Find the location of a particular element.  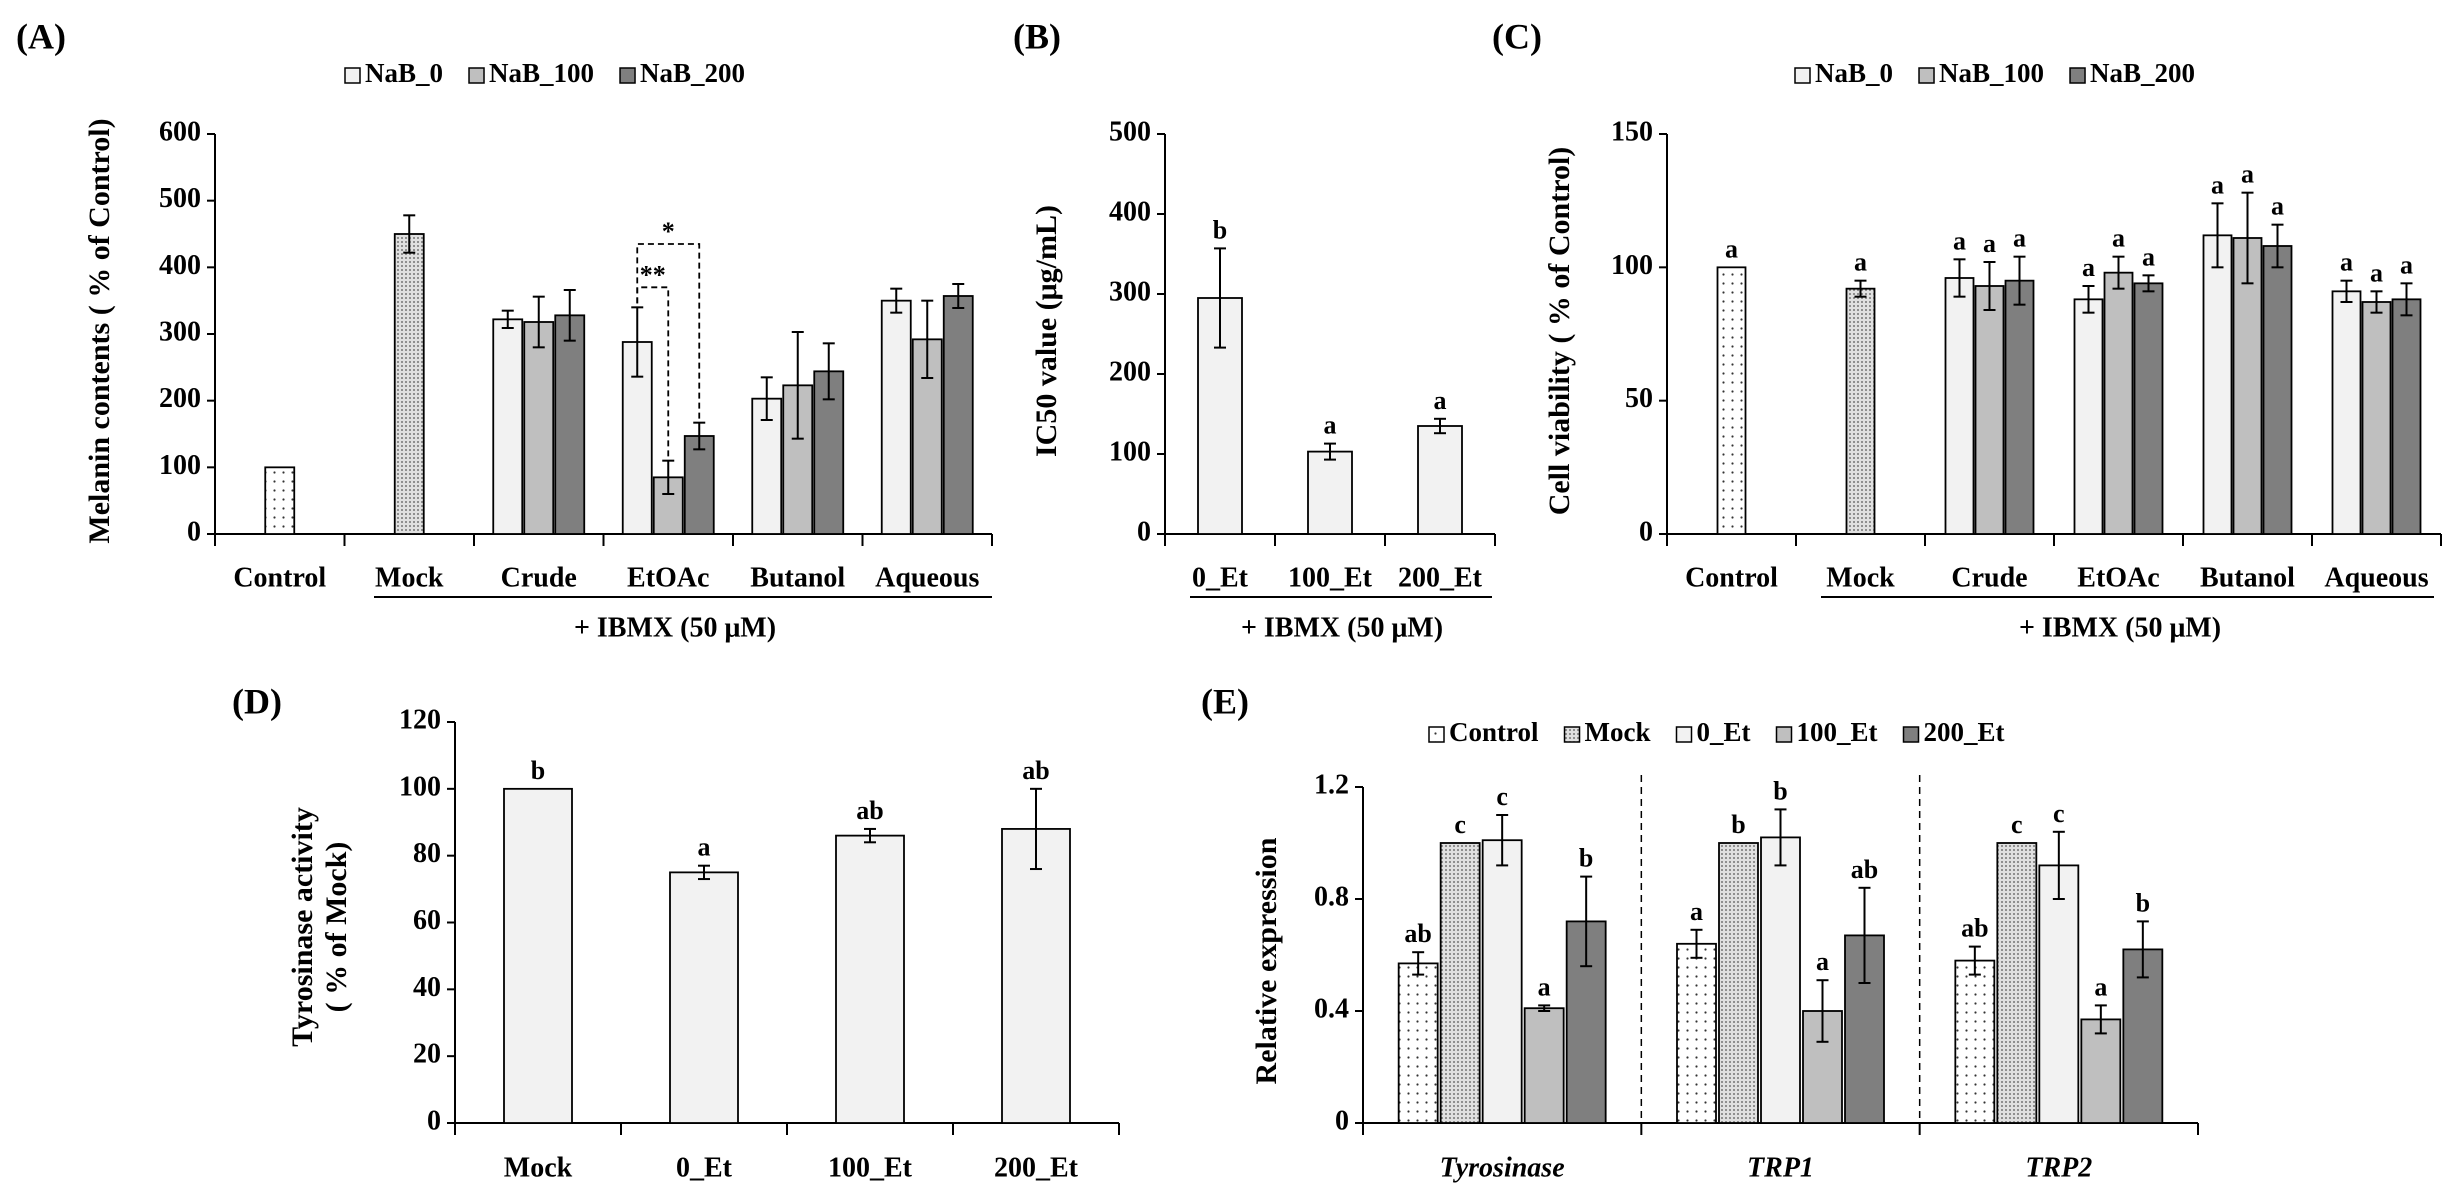

y-tick-label: 200 is located at coordinates (1130, 371).